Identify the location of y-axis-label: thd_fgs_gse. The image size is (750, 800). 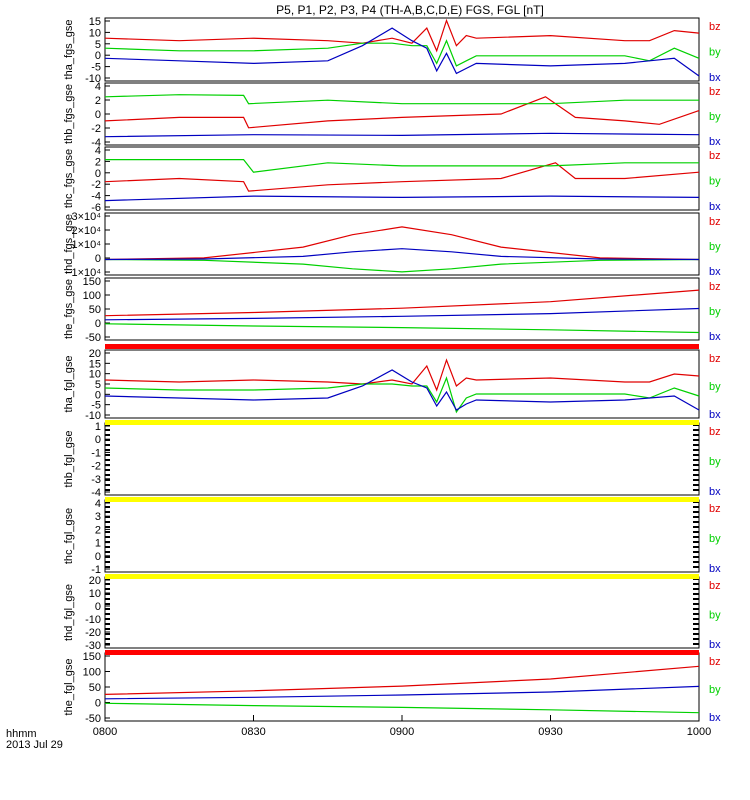
(69, 244).